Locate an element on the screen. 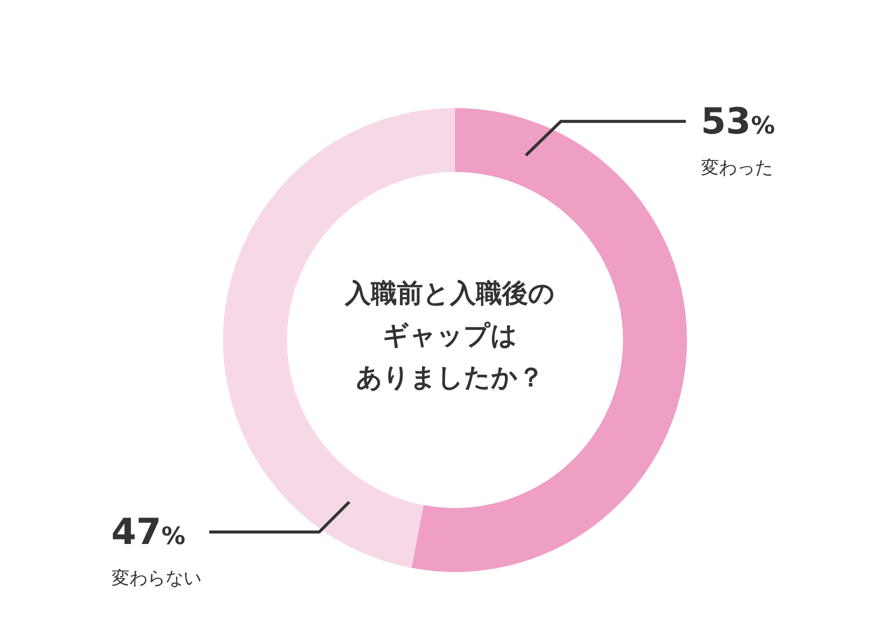  data-label: 53% is located at coordinates (738, 121).